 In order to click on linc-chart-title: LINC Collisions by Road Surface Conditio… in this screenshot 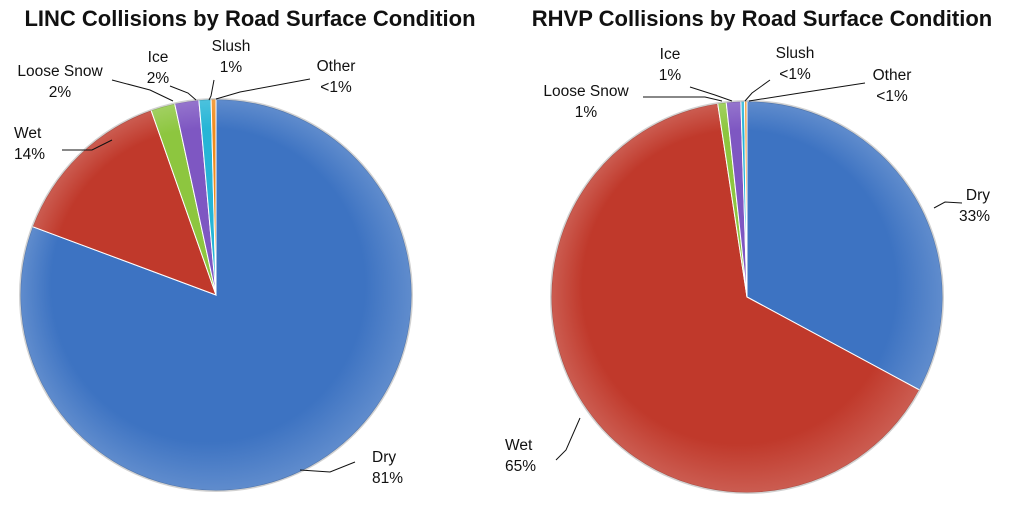, I will do `click(250, 18)`.